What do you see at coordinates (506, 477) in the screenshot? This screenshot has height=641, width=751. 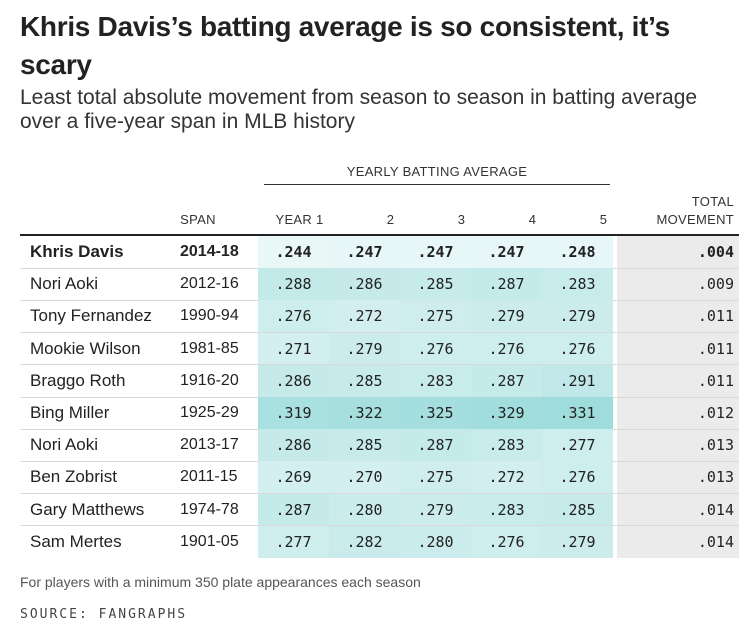 I see `batting-average-cell: .272` at bounding box center [506, 477].